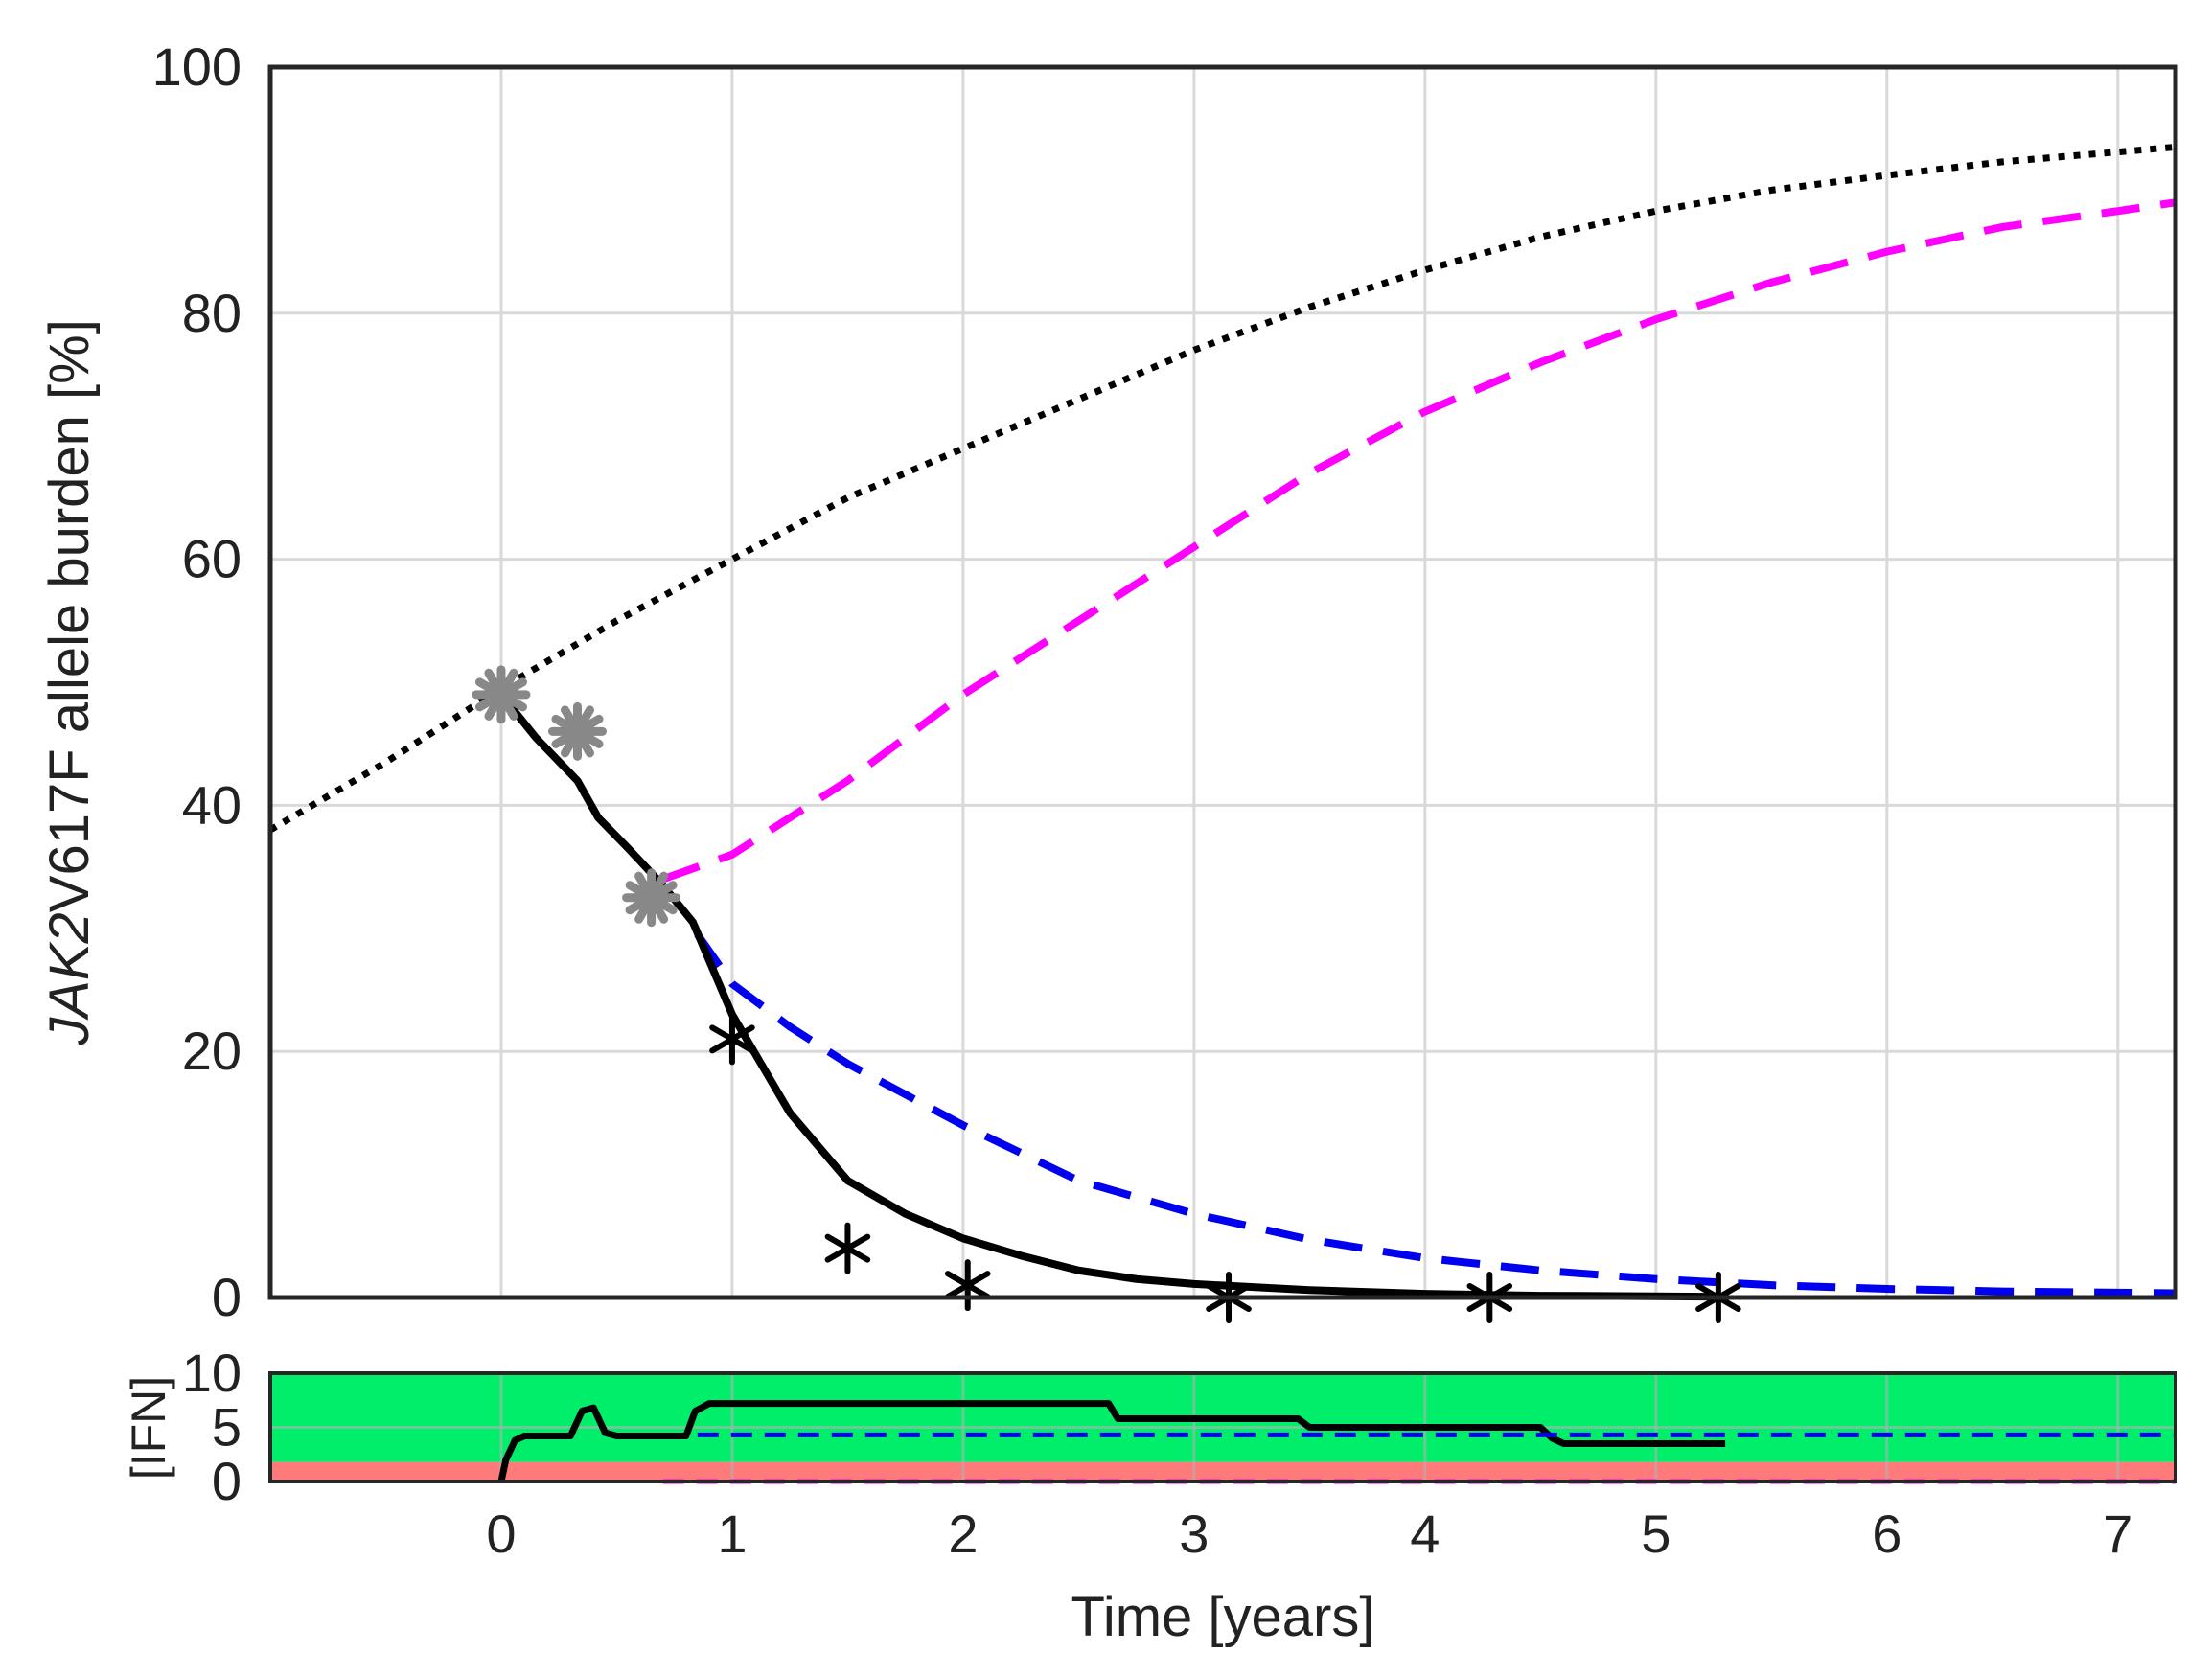 This screenshot has width=2212, height=1653. I want to click on x-tick-1: 1, so click(732, 1534).